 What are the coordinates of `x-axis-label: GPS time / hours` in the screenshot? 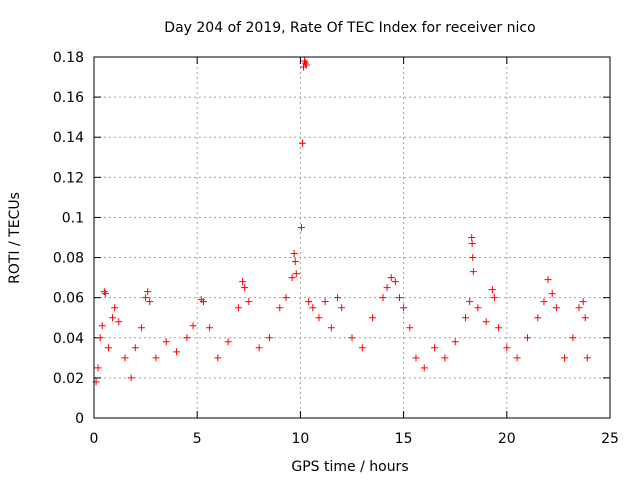 It's located at (349, 467).